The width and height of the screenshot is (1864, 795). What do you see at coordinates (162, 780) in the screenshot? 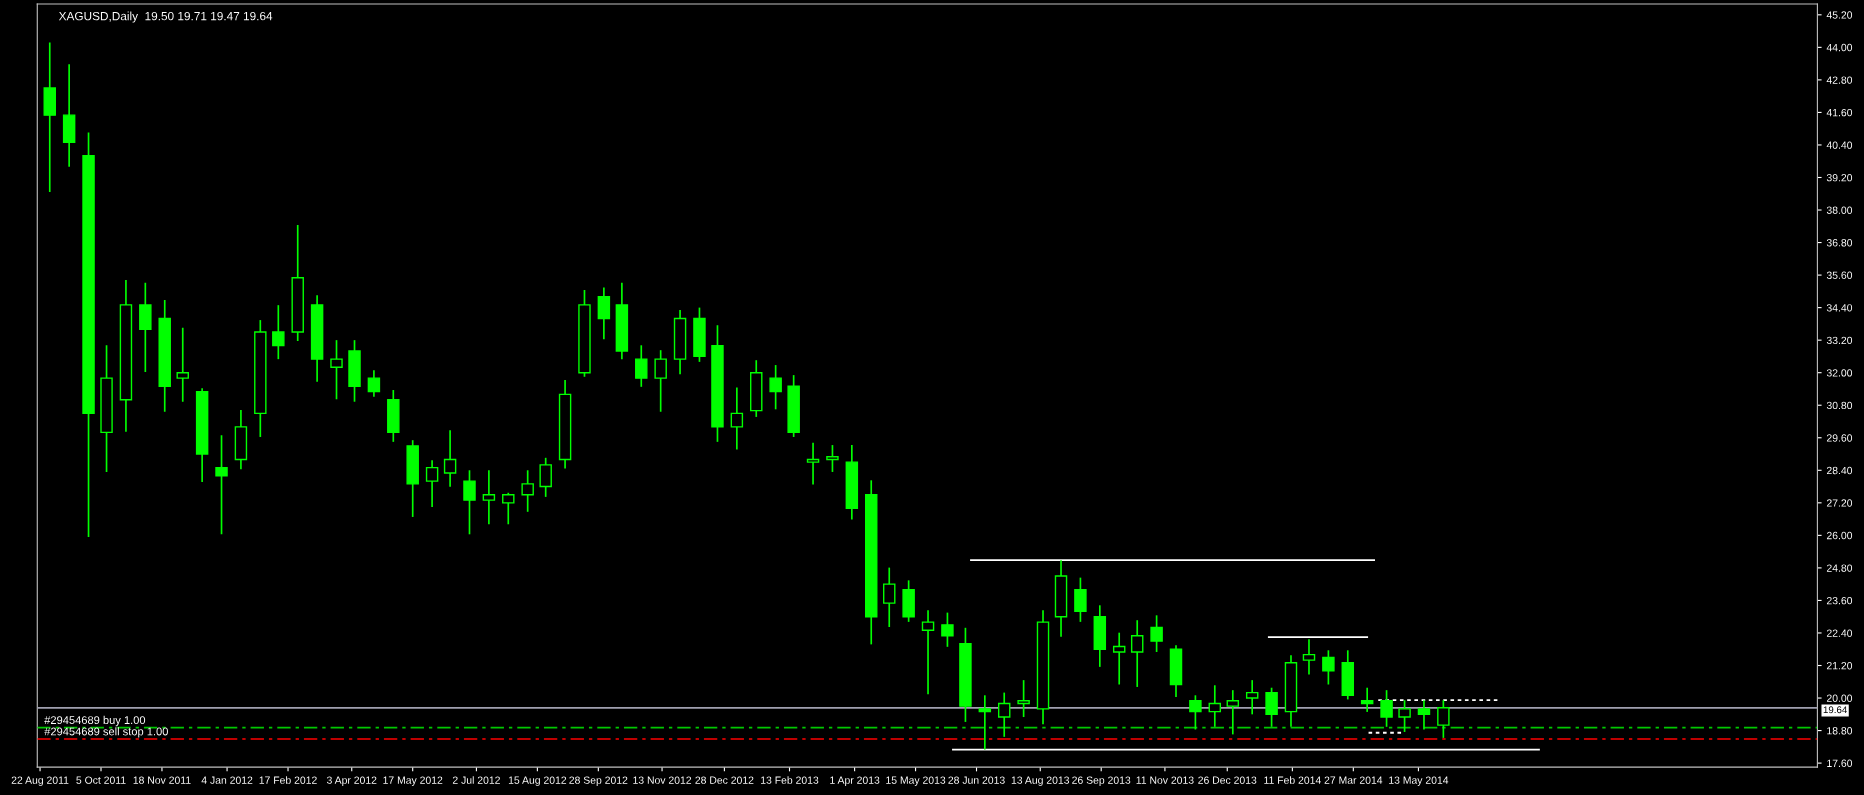
I see `x-tick-label: 18 Nov 2011` at bounding box center [162, 780].